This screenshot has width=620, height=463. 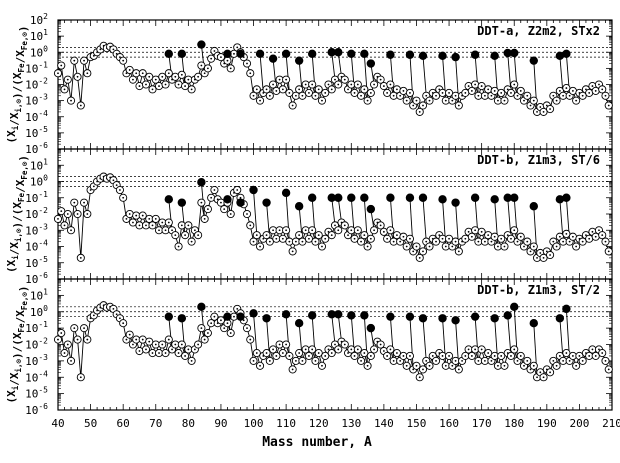 I want to click on x-tick-label: 130, so click(x=351, y=423).